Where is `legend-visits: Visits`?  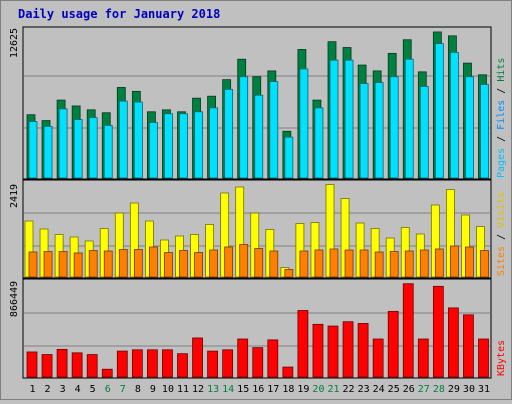 legend-visits: Visits is located at coordinates (501, 210).